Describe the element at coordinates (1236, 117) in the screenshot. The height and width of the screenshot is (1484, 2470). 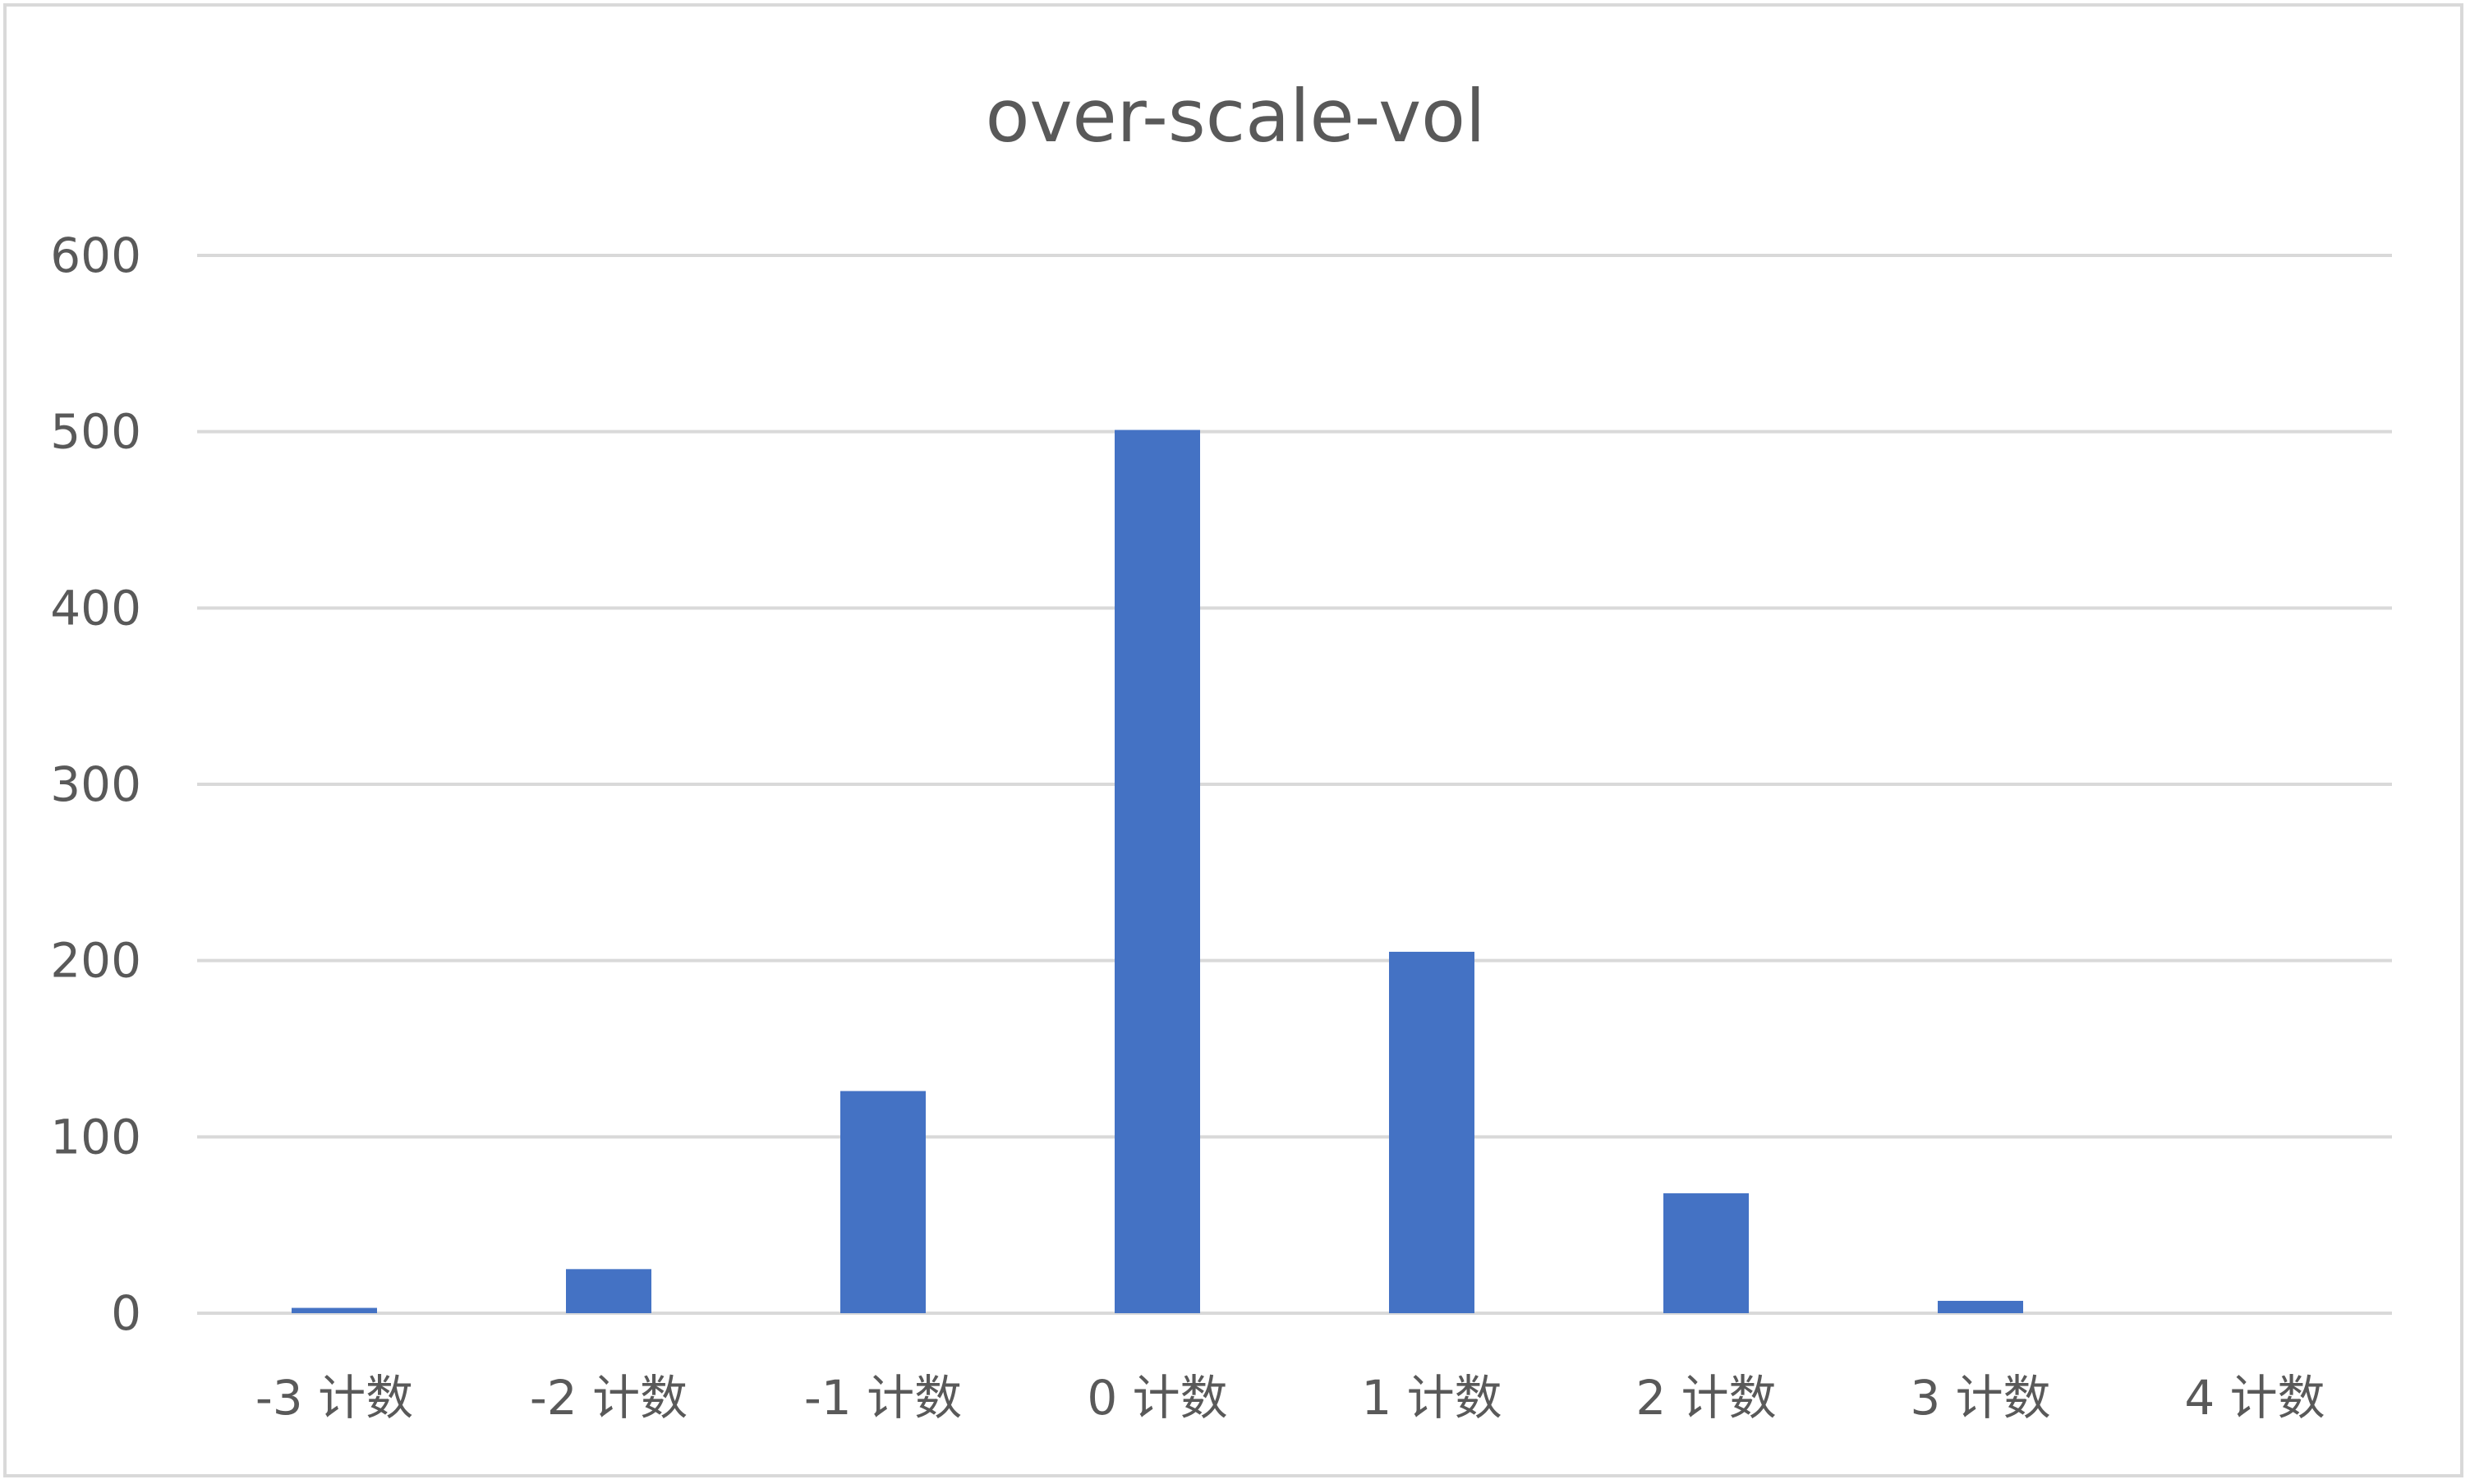
I see `chart-title: over-scale-vol` at that location.